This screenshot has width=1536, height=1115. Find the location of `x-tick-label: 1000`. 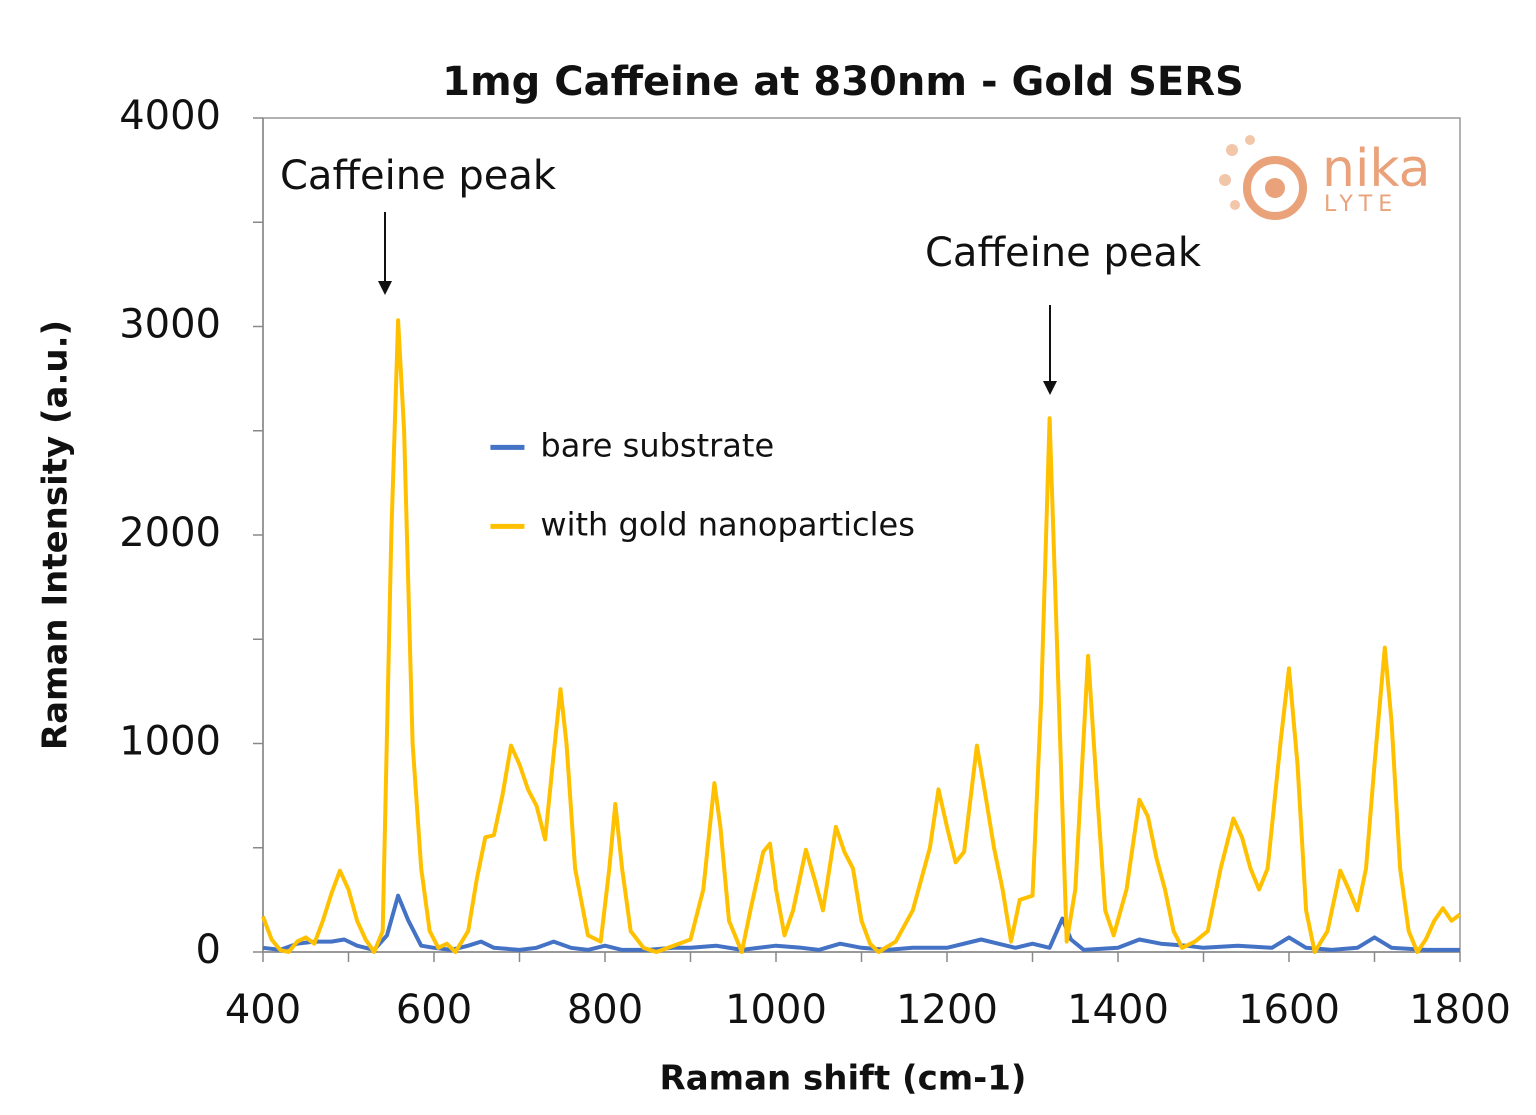

x-tick-label: 1000 is located at coordinates (776, 1010).